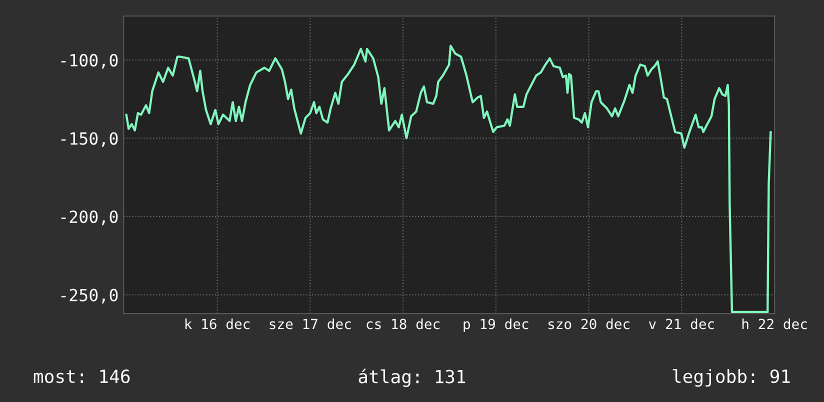 Image resolution: width=824 pixels, height=402 pixels. What do you see at coordinates (589, 324) in the screenshot?
I see `x-tick-label: szo 20 dec` at bounding box center [589, 324].